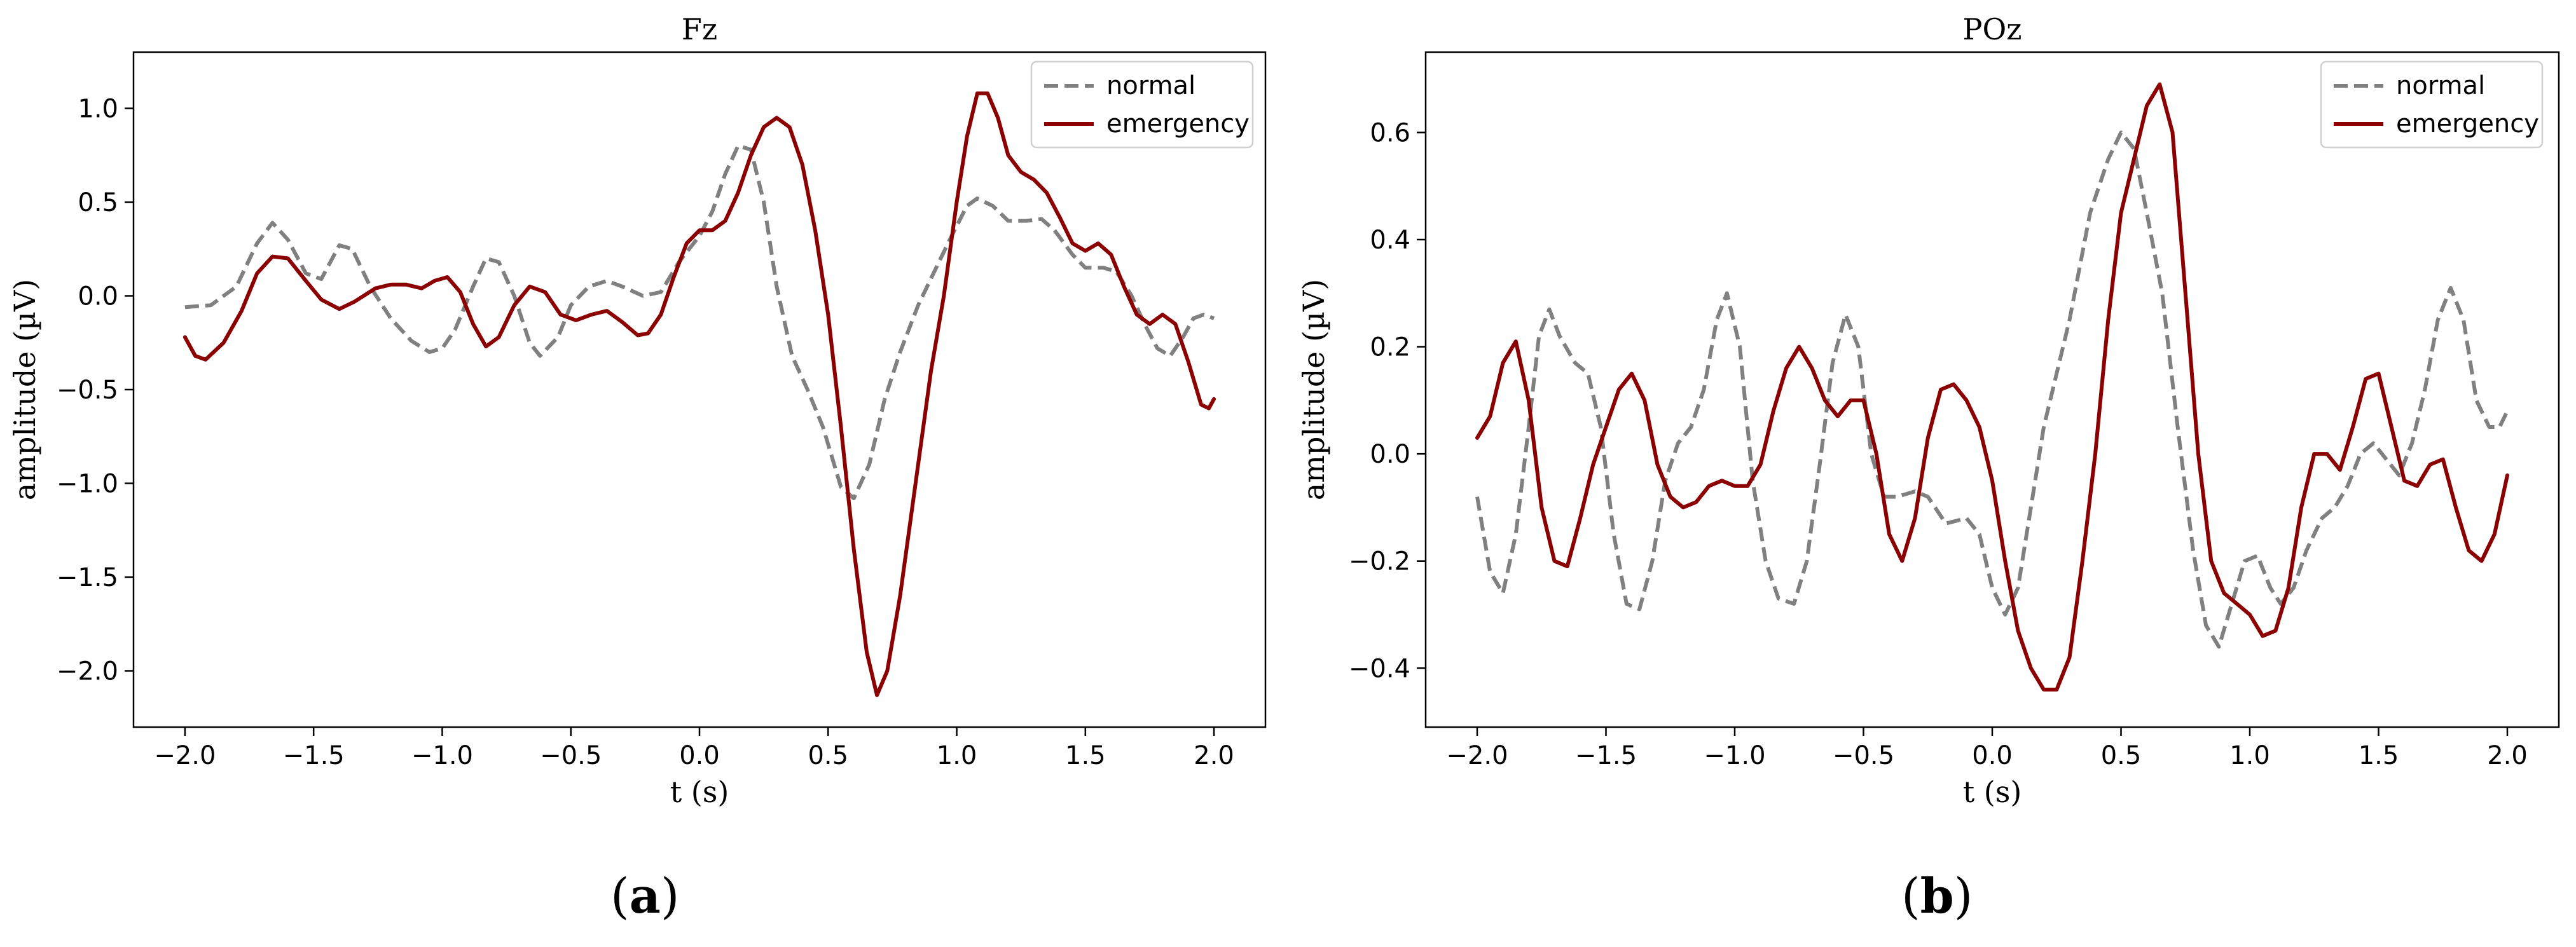  I want to click on y-tick-label: 0.5, so click(98, 202).